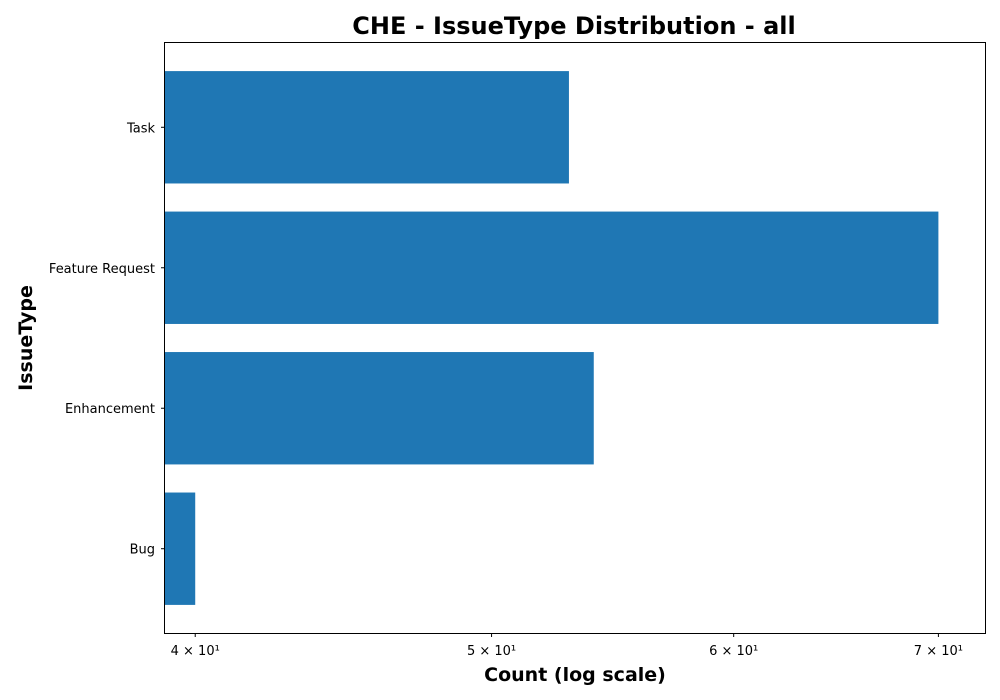 Image resolution: width=1000 pixels, height=700 pixels. What do you see at coordinates (575, 675) in the screenshot?
I see `x-axis-label: Count (log scale)` at bounding box center [575, 675].